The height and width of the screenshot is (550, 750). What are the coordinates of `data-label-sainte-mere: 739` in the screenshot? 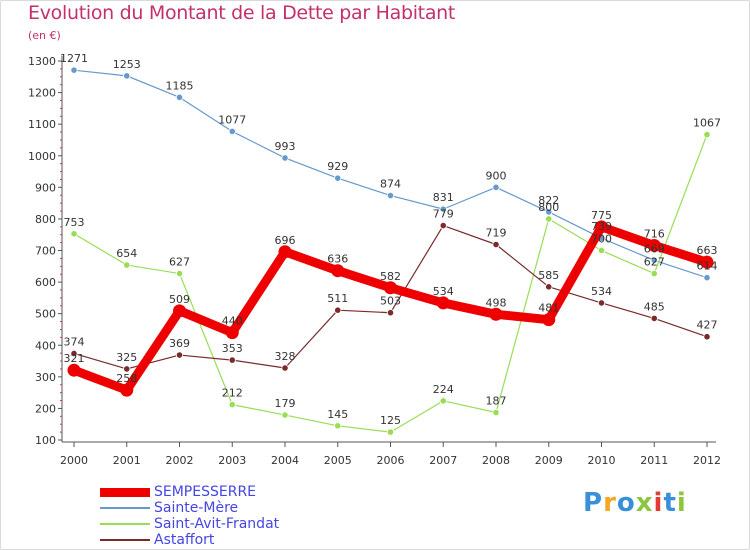 It's located at (601, 226).